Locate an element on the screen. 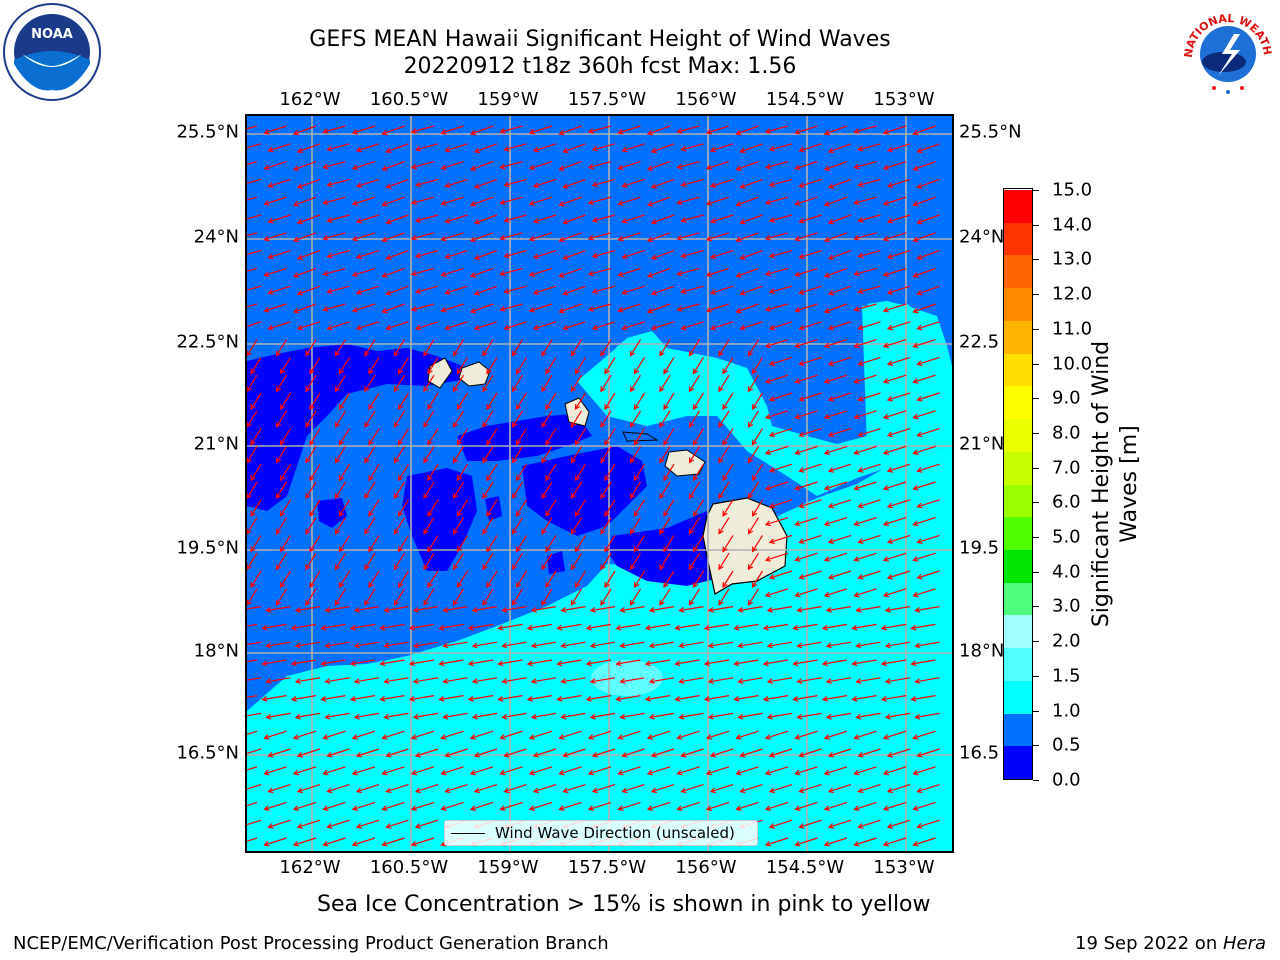  colorbar-band is located at coordinates (1018, 271).